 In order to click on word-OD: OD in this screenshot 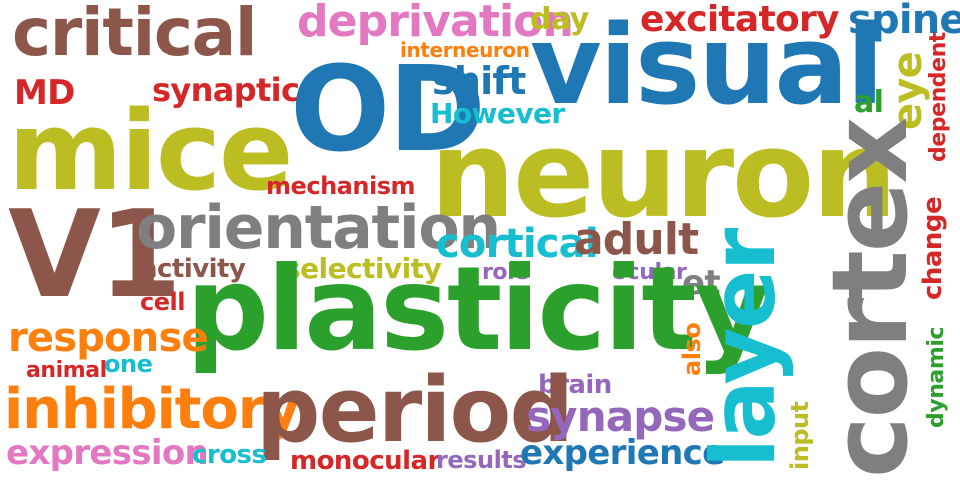, I will do `click(388, 109)`.